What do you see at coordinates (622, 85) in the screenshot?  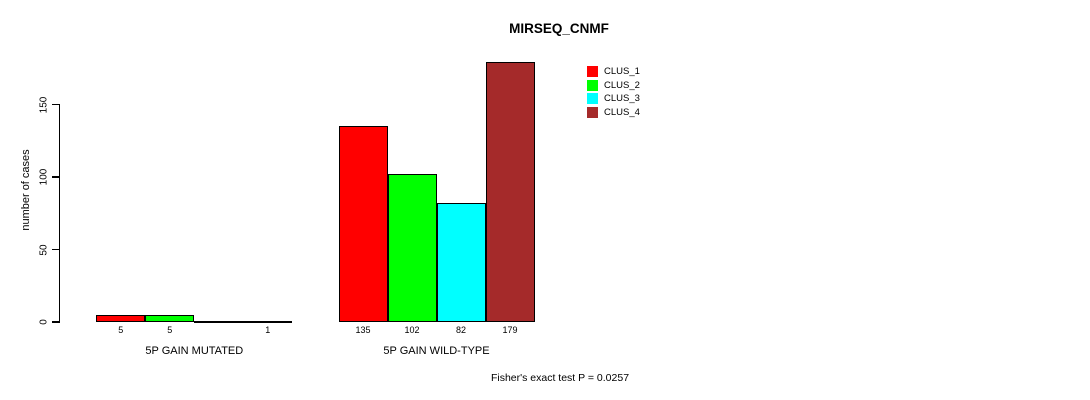 I see `legend-item-label: CLUS_2` at bounding box center [622, 85].